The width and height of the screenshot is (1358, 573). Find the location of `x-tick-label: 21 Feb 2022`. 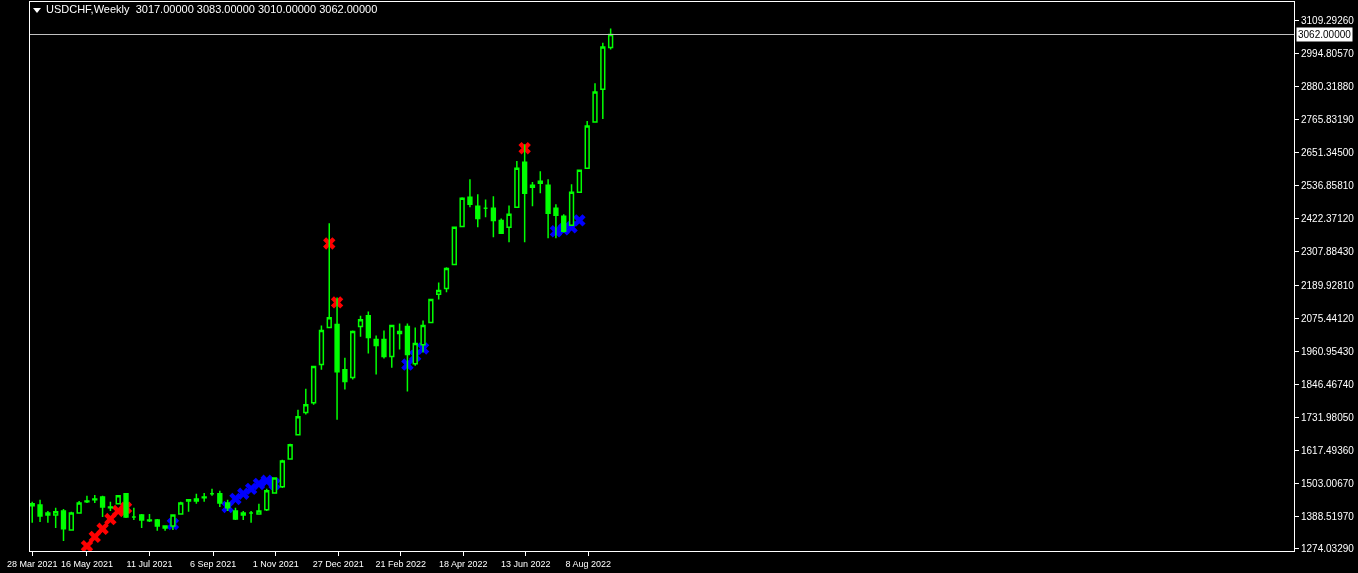

x-tick-label: 21 Feb 2022 is located at coordinates (400, 563).